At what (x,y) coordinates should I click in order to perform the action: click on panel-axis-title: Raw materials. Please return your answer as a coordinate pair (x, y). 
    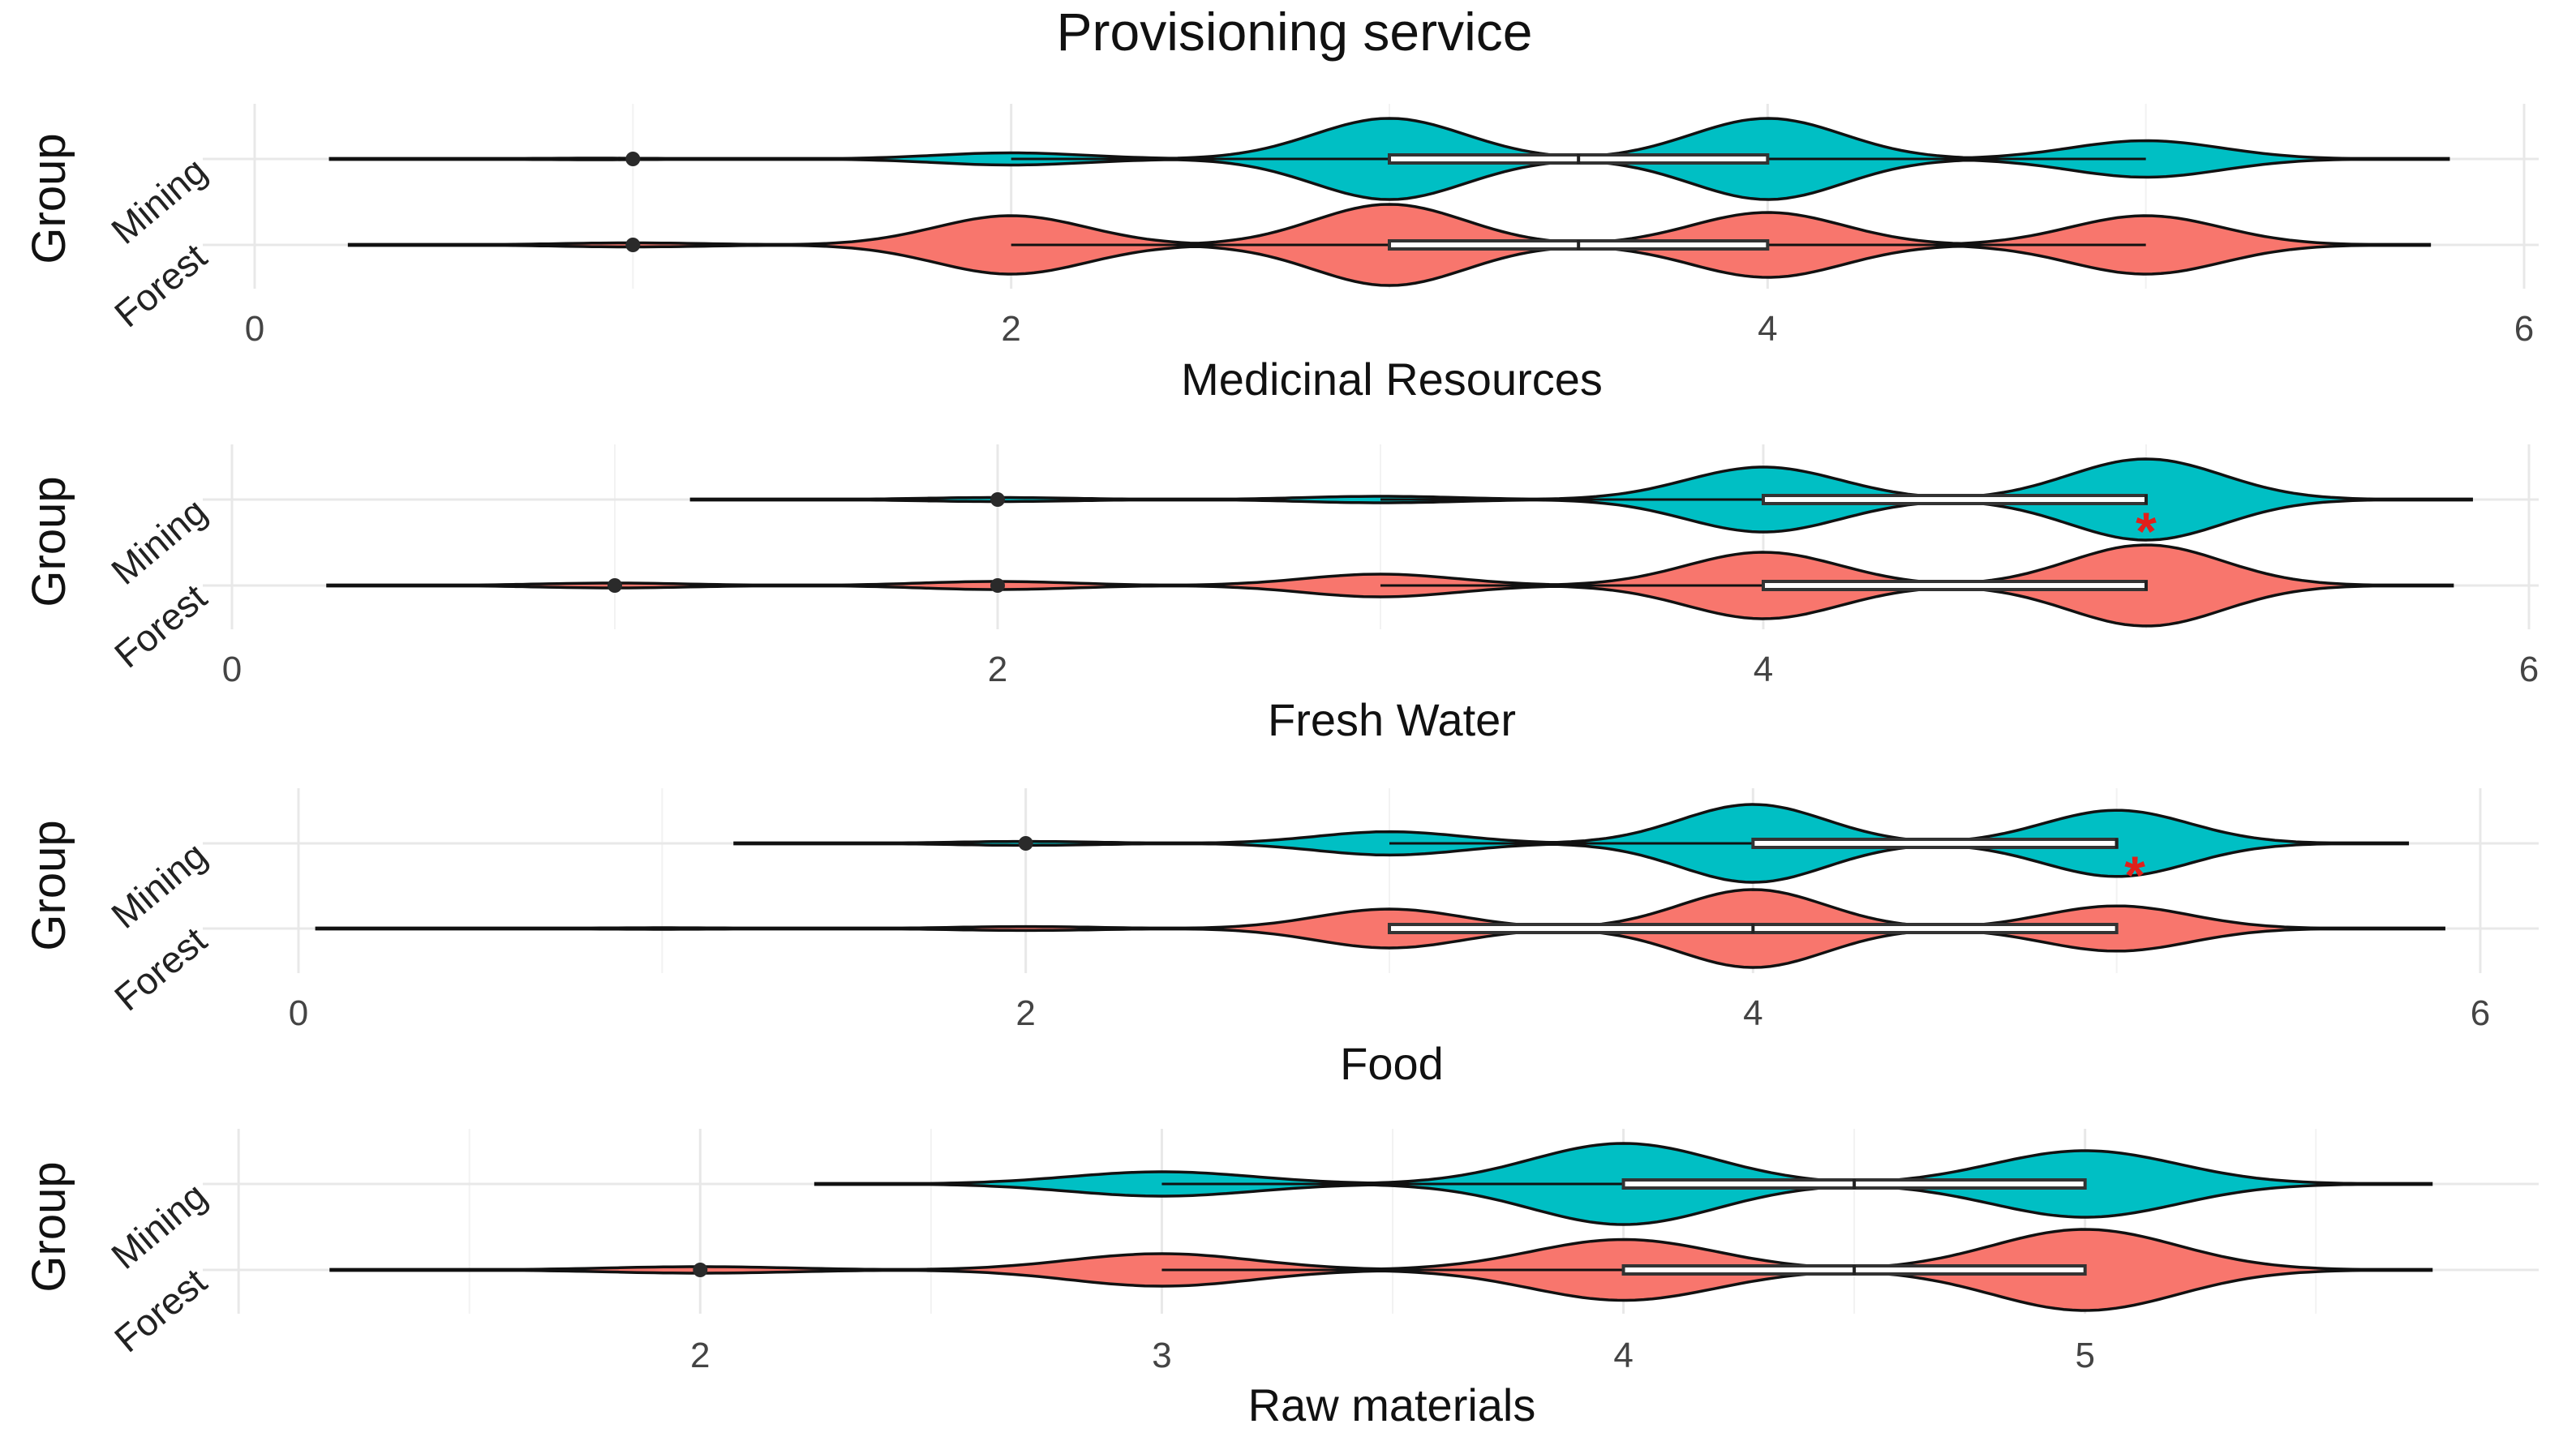
    Looking at the image, I should click on (1392, 1404).